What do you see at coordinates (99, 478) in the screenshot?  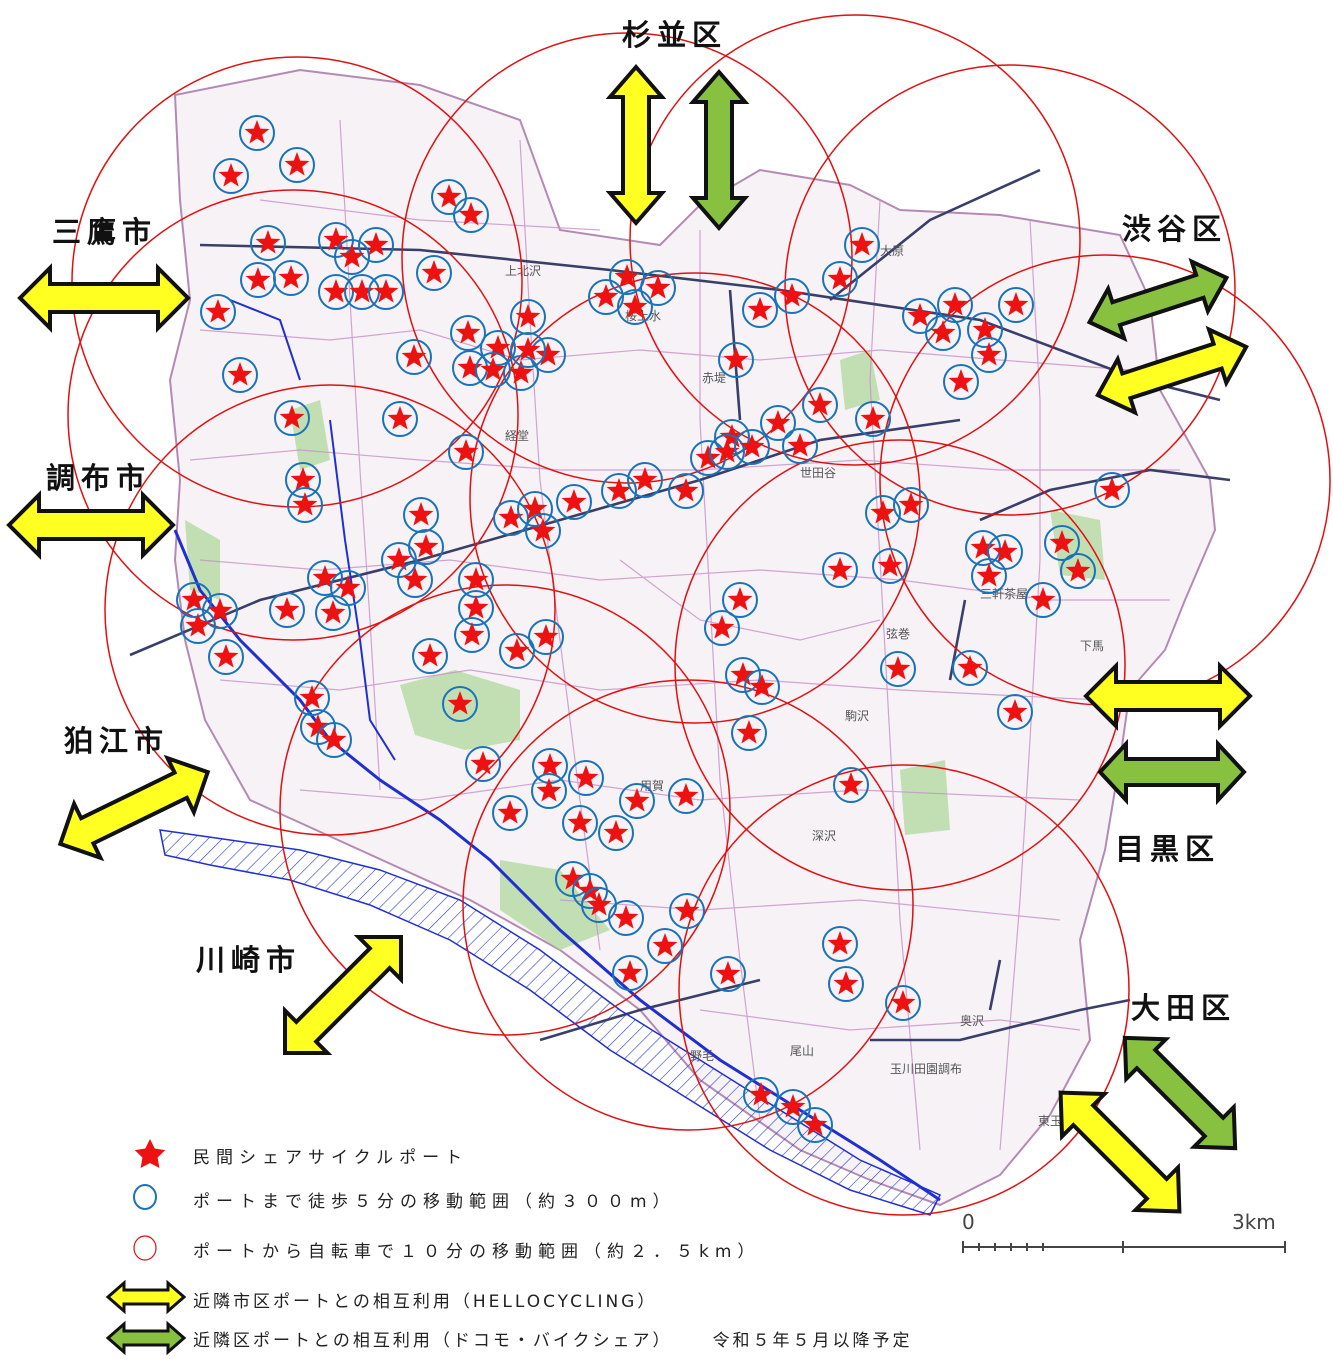 I see `label-chofu: 調布市` at bounding box center [99, 478].